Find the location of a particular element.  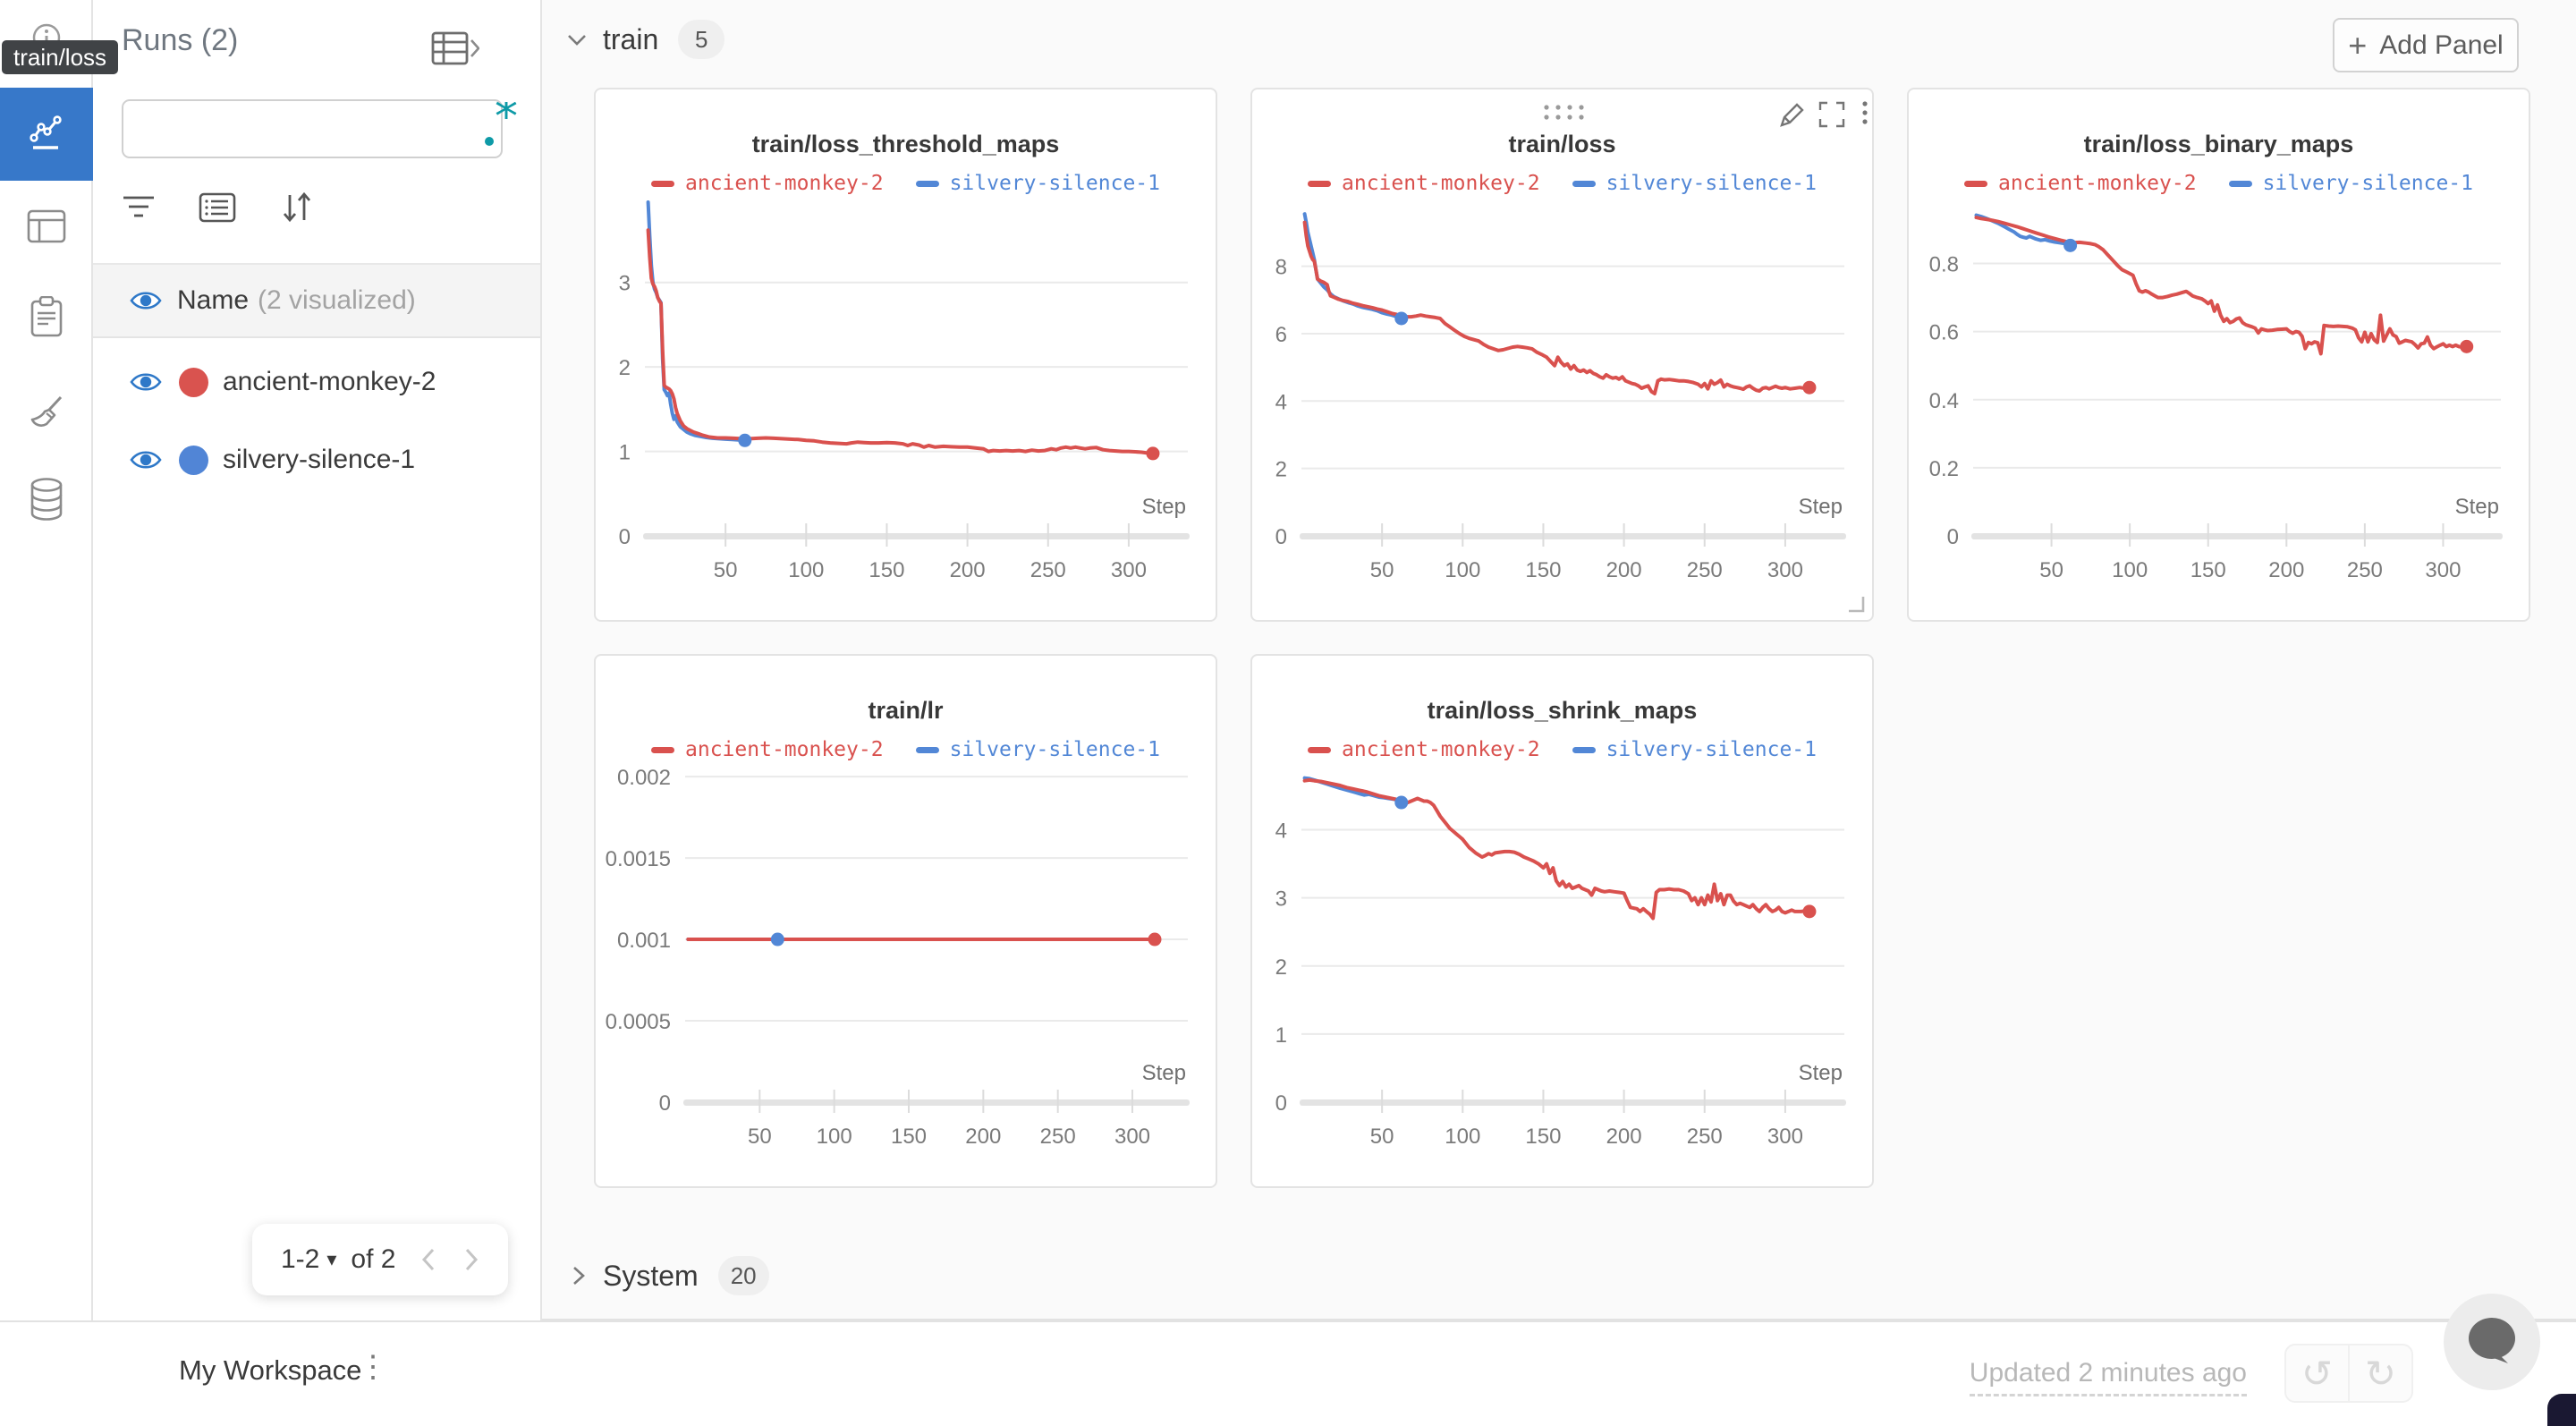

nav-logs-tab is located at coordinates (46, 318).